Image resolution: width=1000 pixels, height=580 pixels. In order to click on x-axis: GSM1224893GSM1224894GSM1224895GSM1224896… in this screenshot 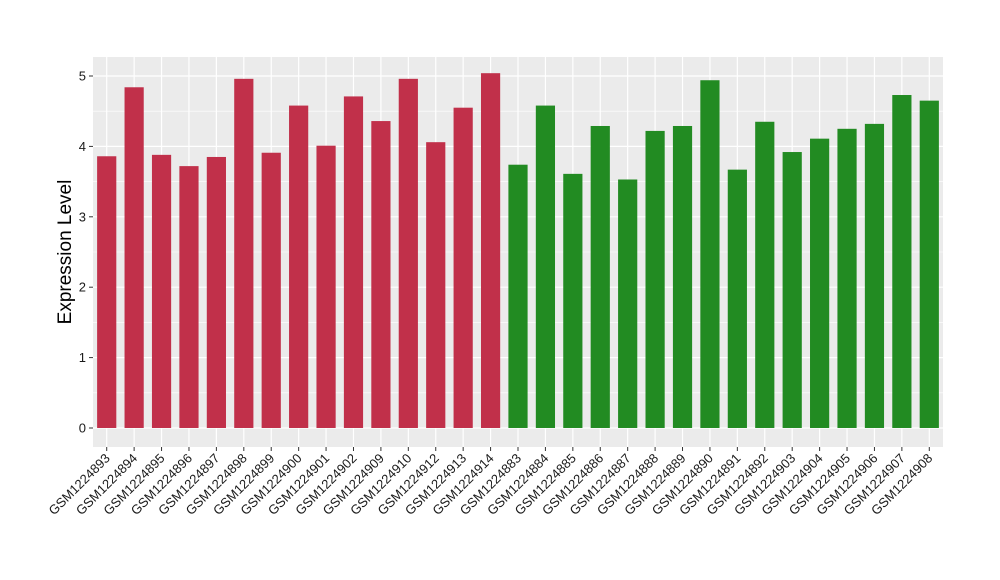, I will do `click(490, 482)`.